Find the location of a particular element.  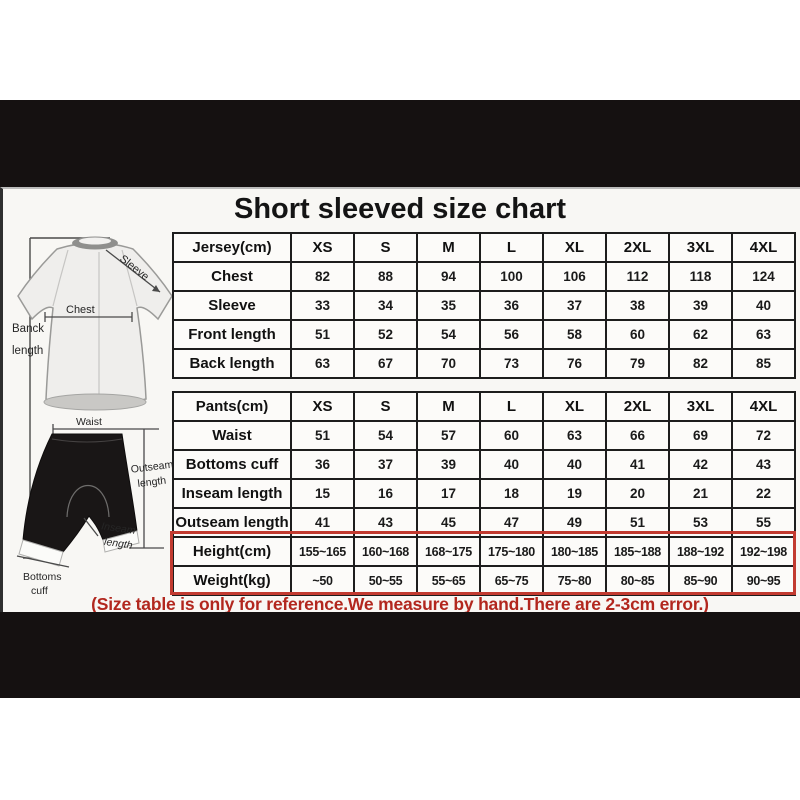

table-header-row: Jersey(cm) XS S M L XL 2XL 3XL 4XL is located at coordinates (484, 247).